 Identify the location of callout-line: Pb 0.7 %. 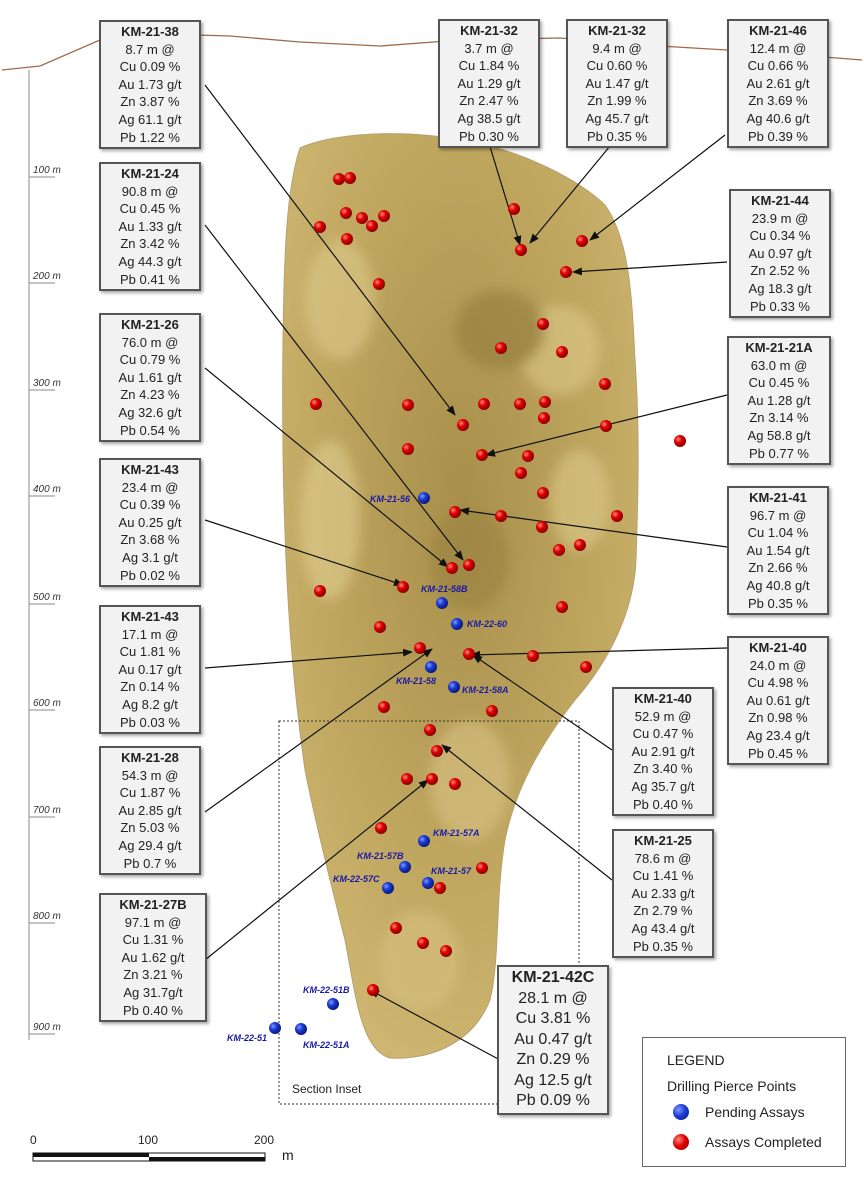
(150, 863).